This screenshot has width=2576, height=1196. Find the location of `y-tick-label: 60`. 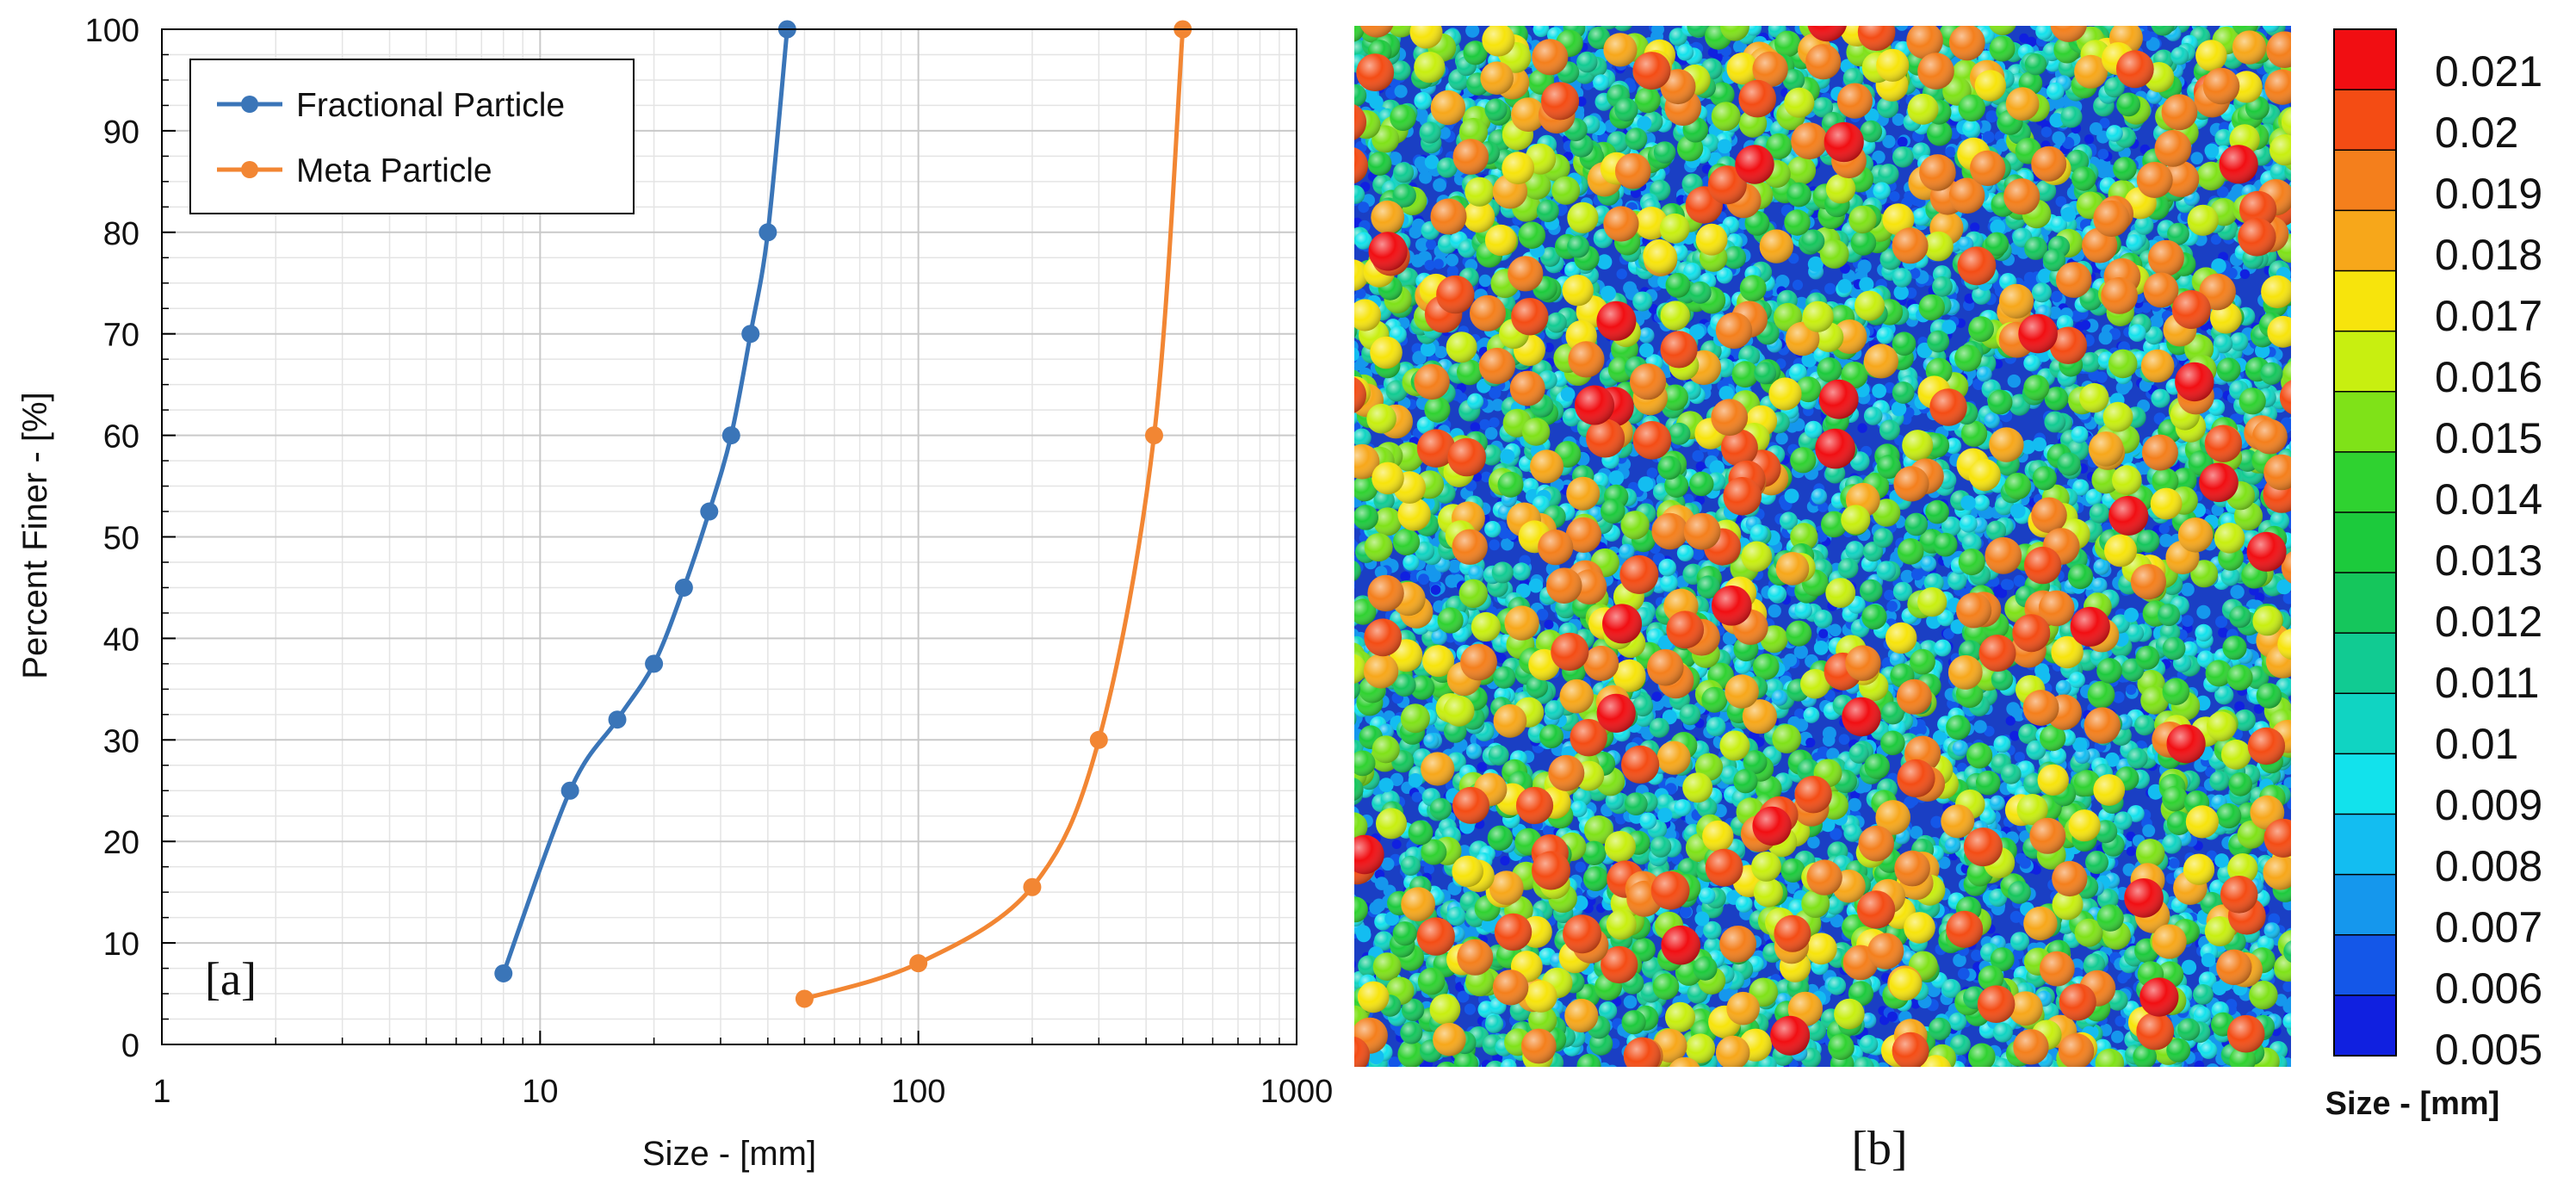

y-tick-label: 60 is located at coordinates (121, 437).